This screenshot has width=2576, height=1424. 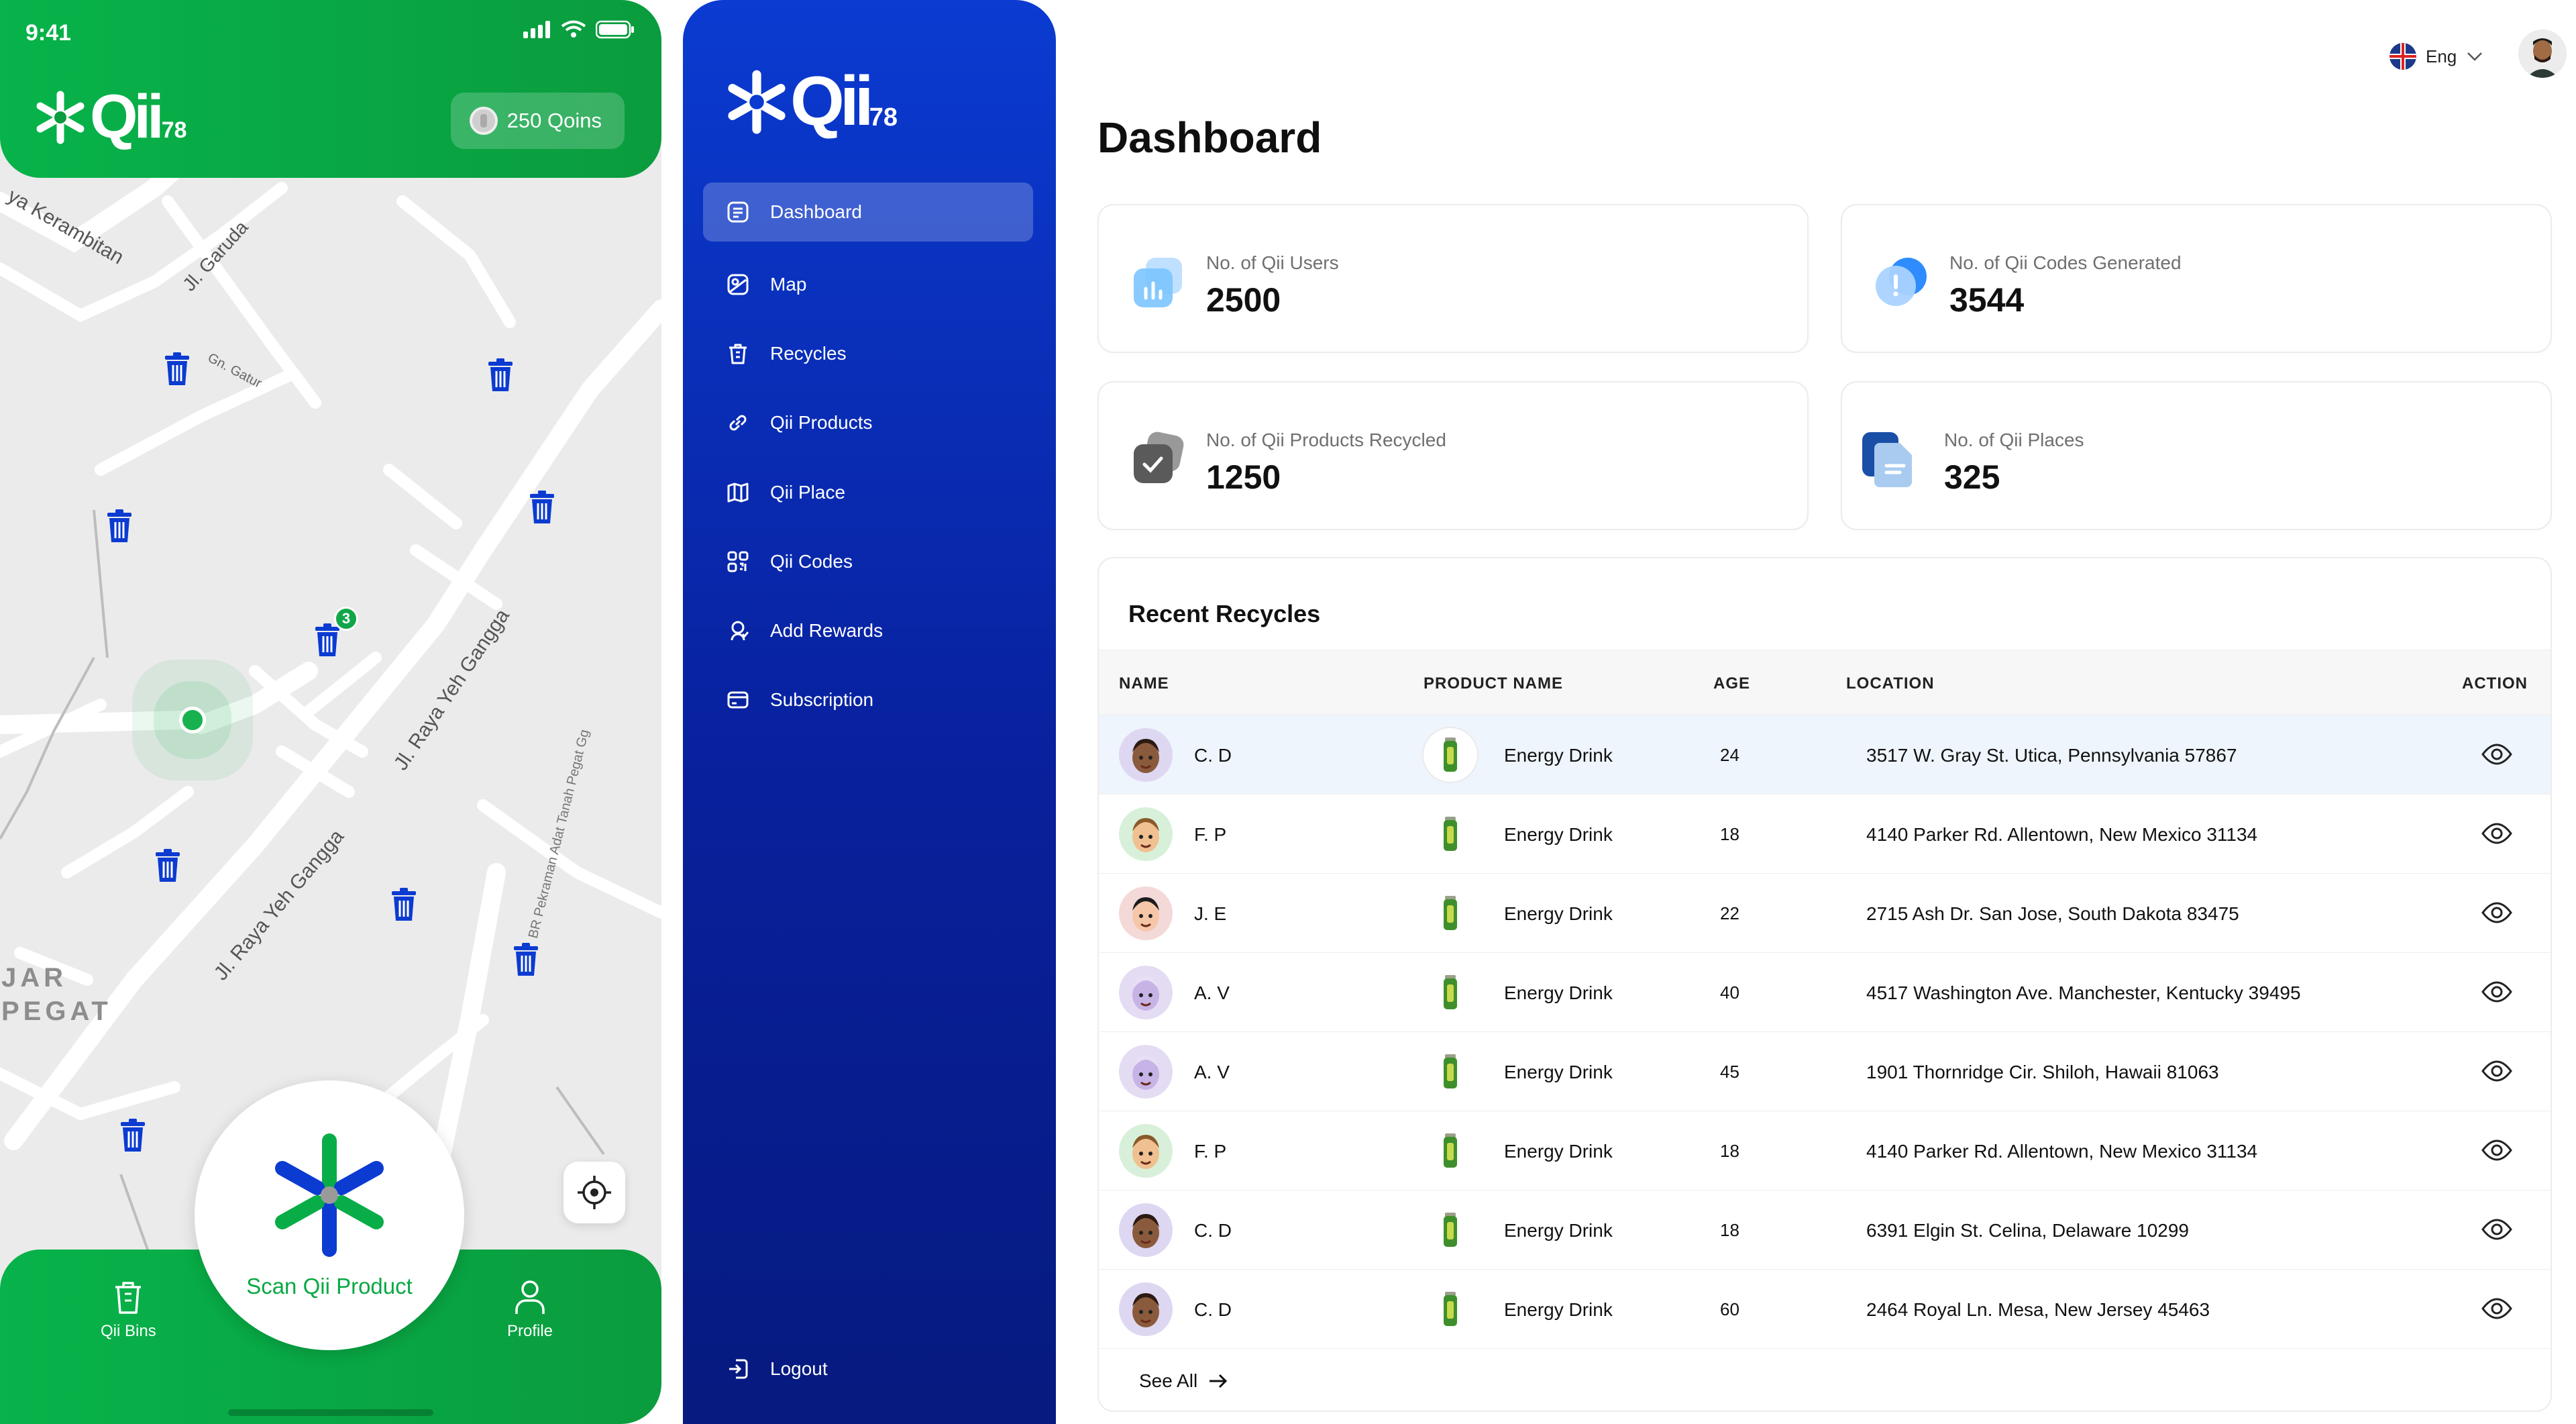 I want to click on tab-label: Profile, so click(x=530, y=1331).